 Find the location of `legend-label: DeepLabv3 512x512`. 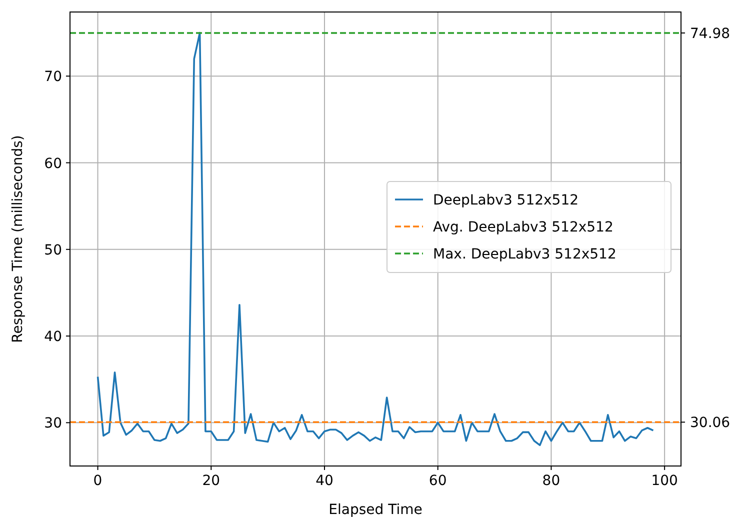

legend-label: DeepLabv3 512x512 is located at coordinates (506, 200).